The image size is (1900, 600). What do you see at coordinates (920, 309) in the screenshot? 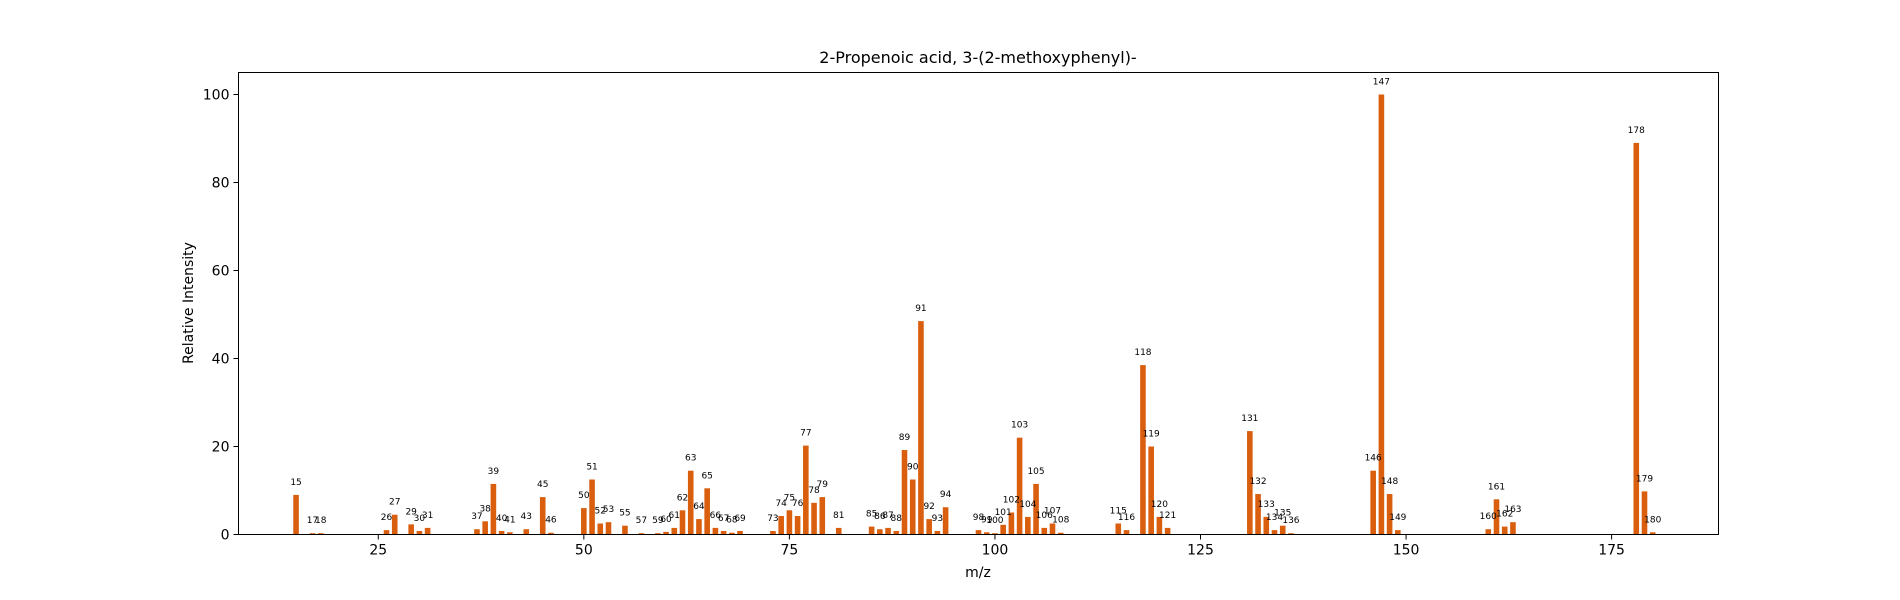
I see `peak-label-91: 91` at bounding box center [920, 309].